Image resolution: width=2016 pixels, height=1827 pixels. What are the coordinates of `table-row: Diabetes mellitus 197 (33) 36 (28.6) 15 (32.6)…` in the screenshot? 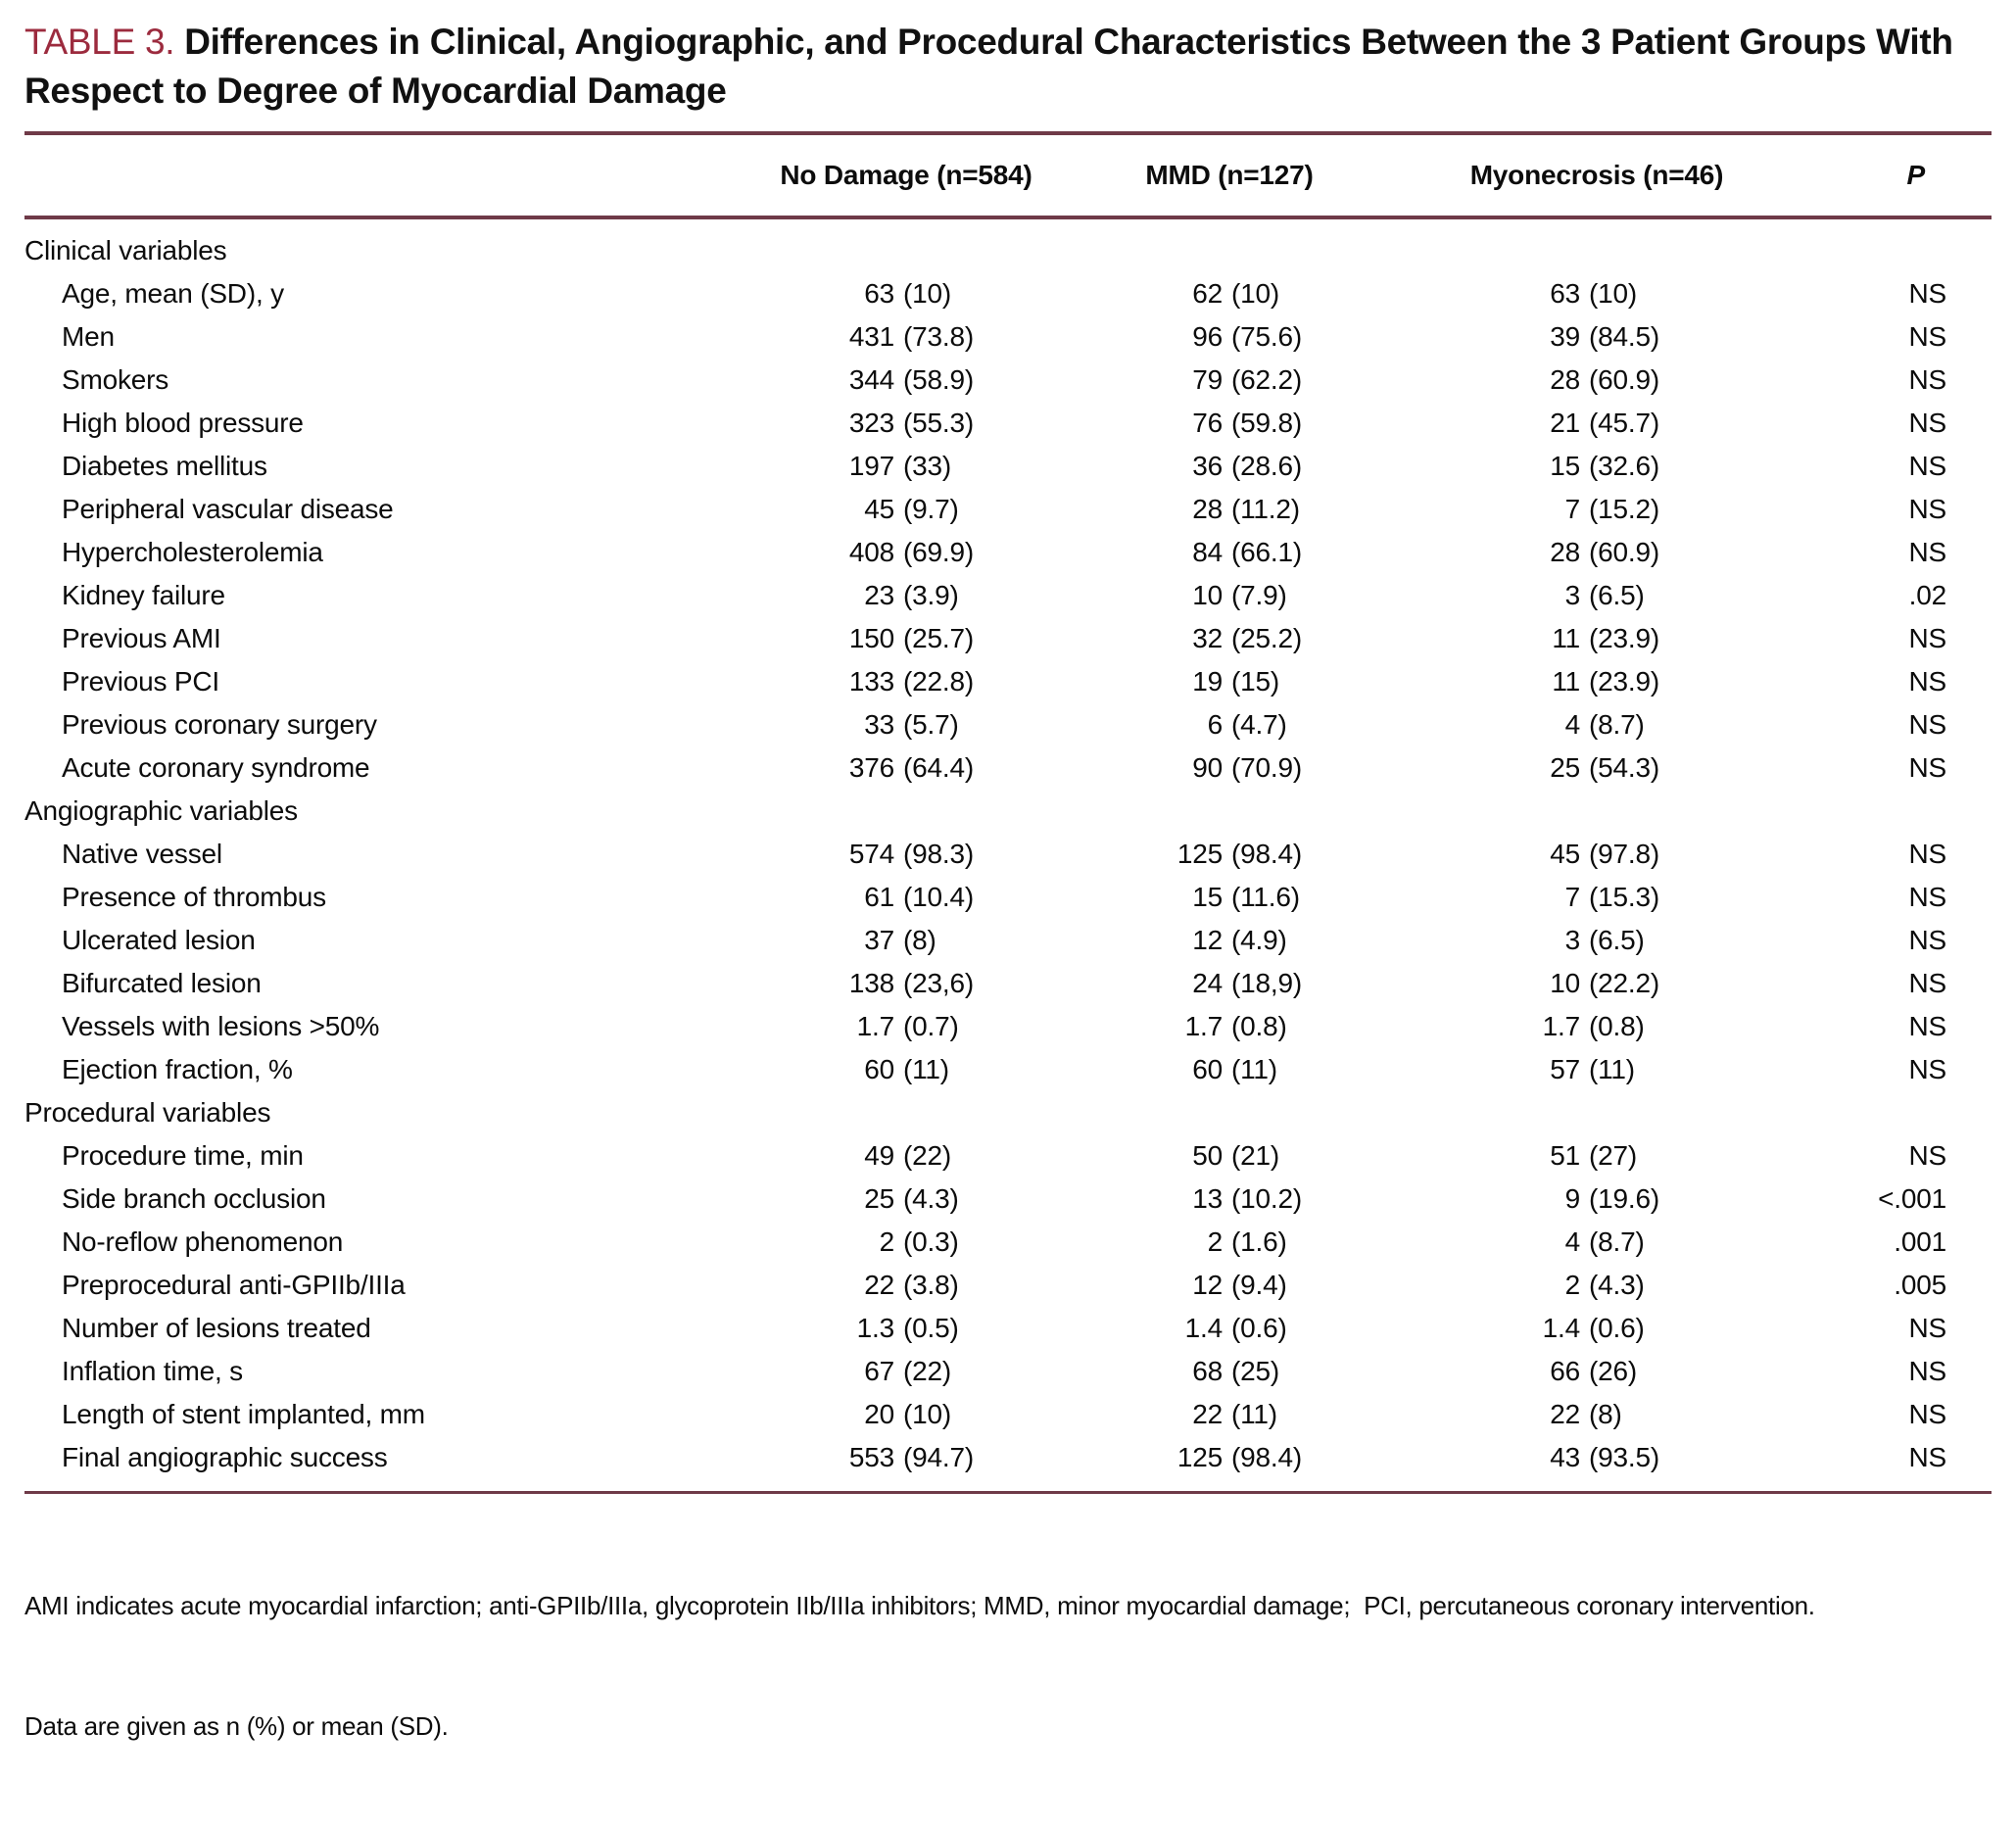 It's located at (1008, 467).